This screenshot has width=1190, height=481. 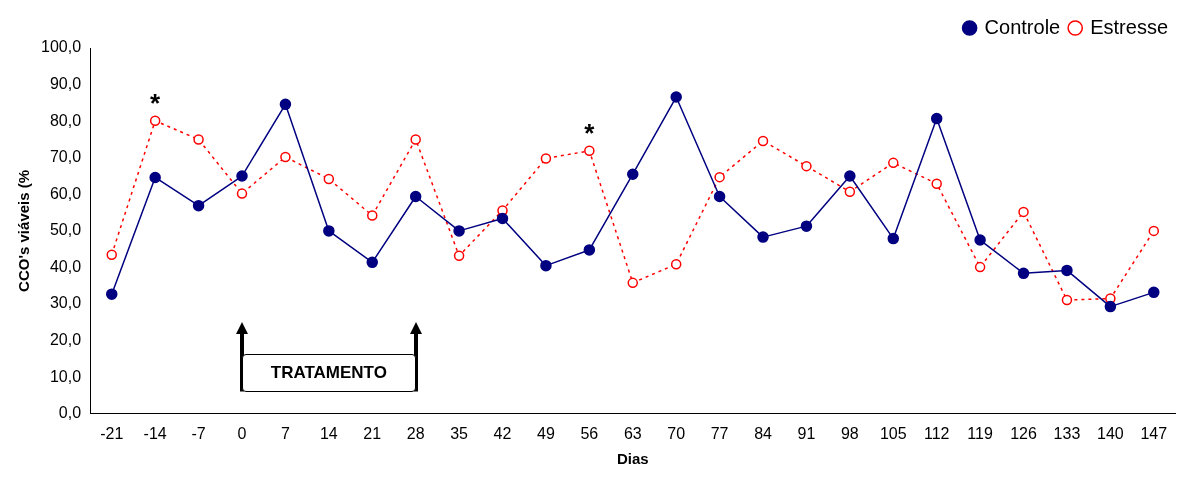 I want to click on legend-label: Estresse, so click(x=1129, y=26).